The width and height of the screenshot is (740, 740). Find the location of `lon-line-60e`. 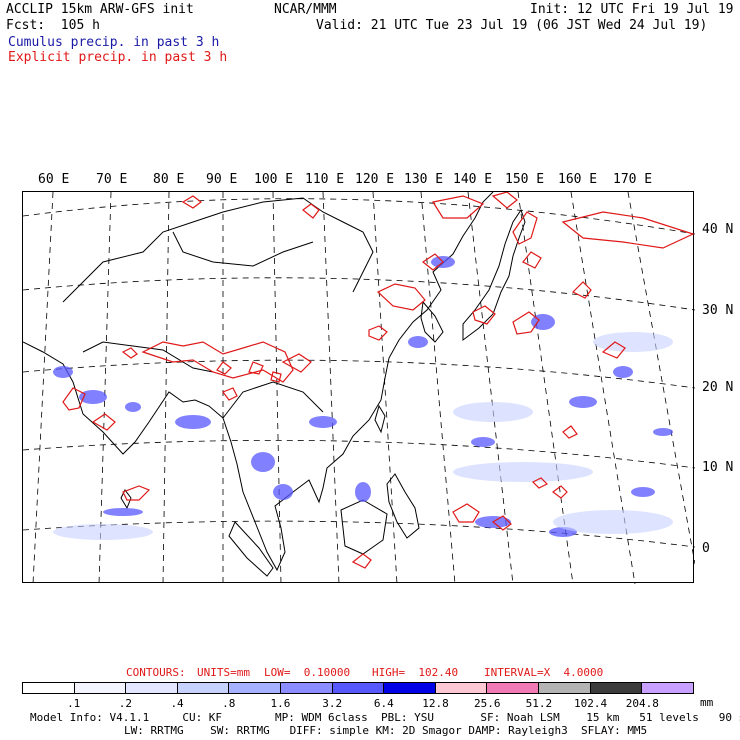

lon-line-60e is located at coordinates (43, 388).